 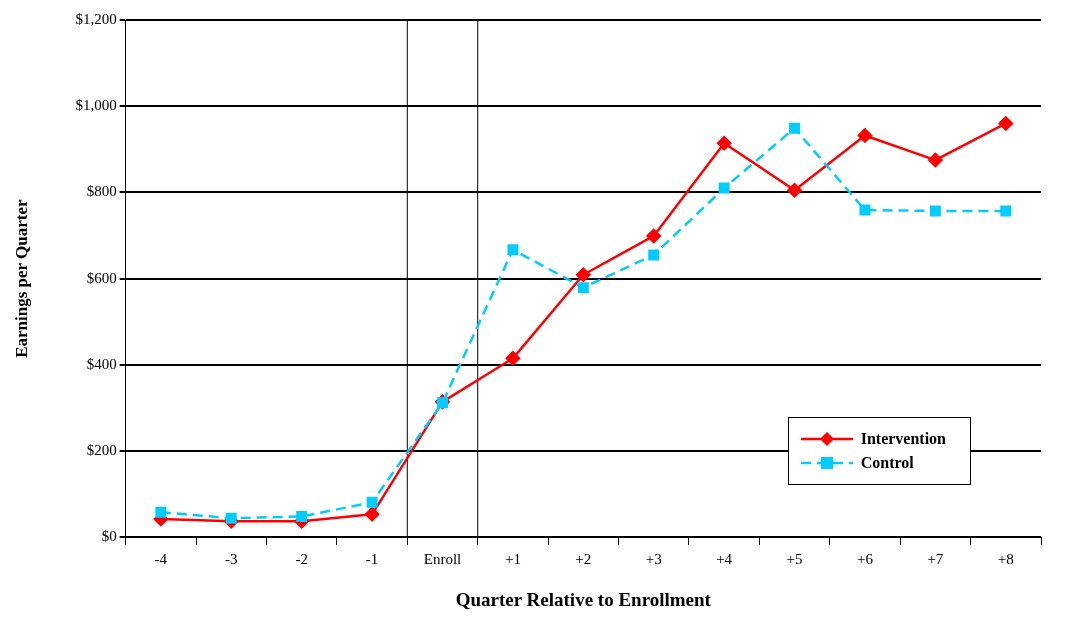 I want to click on y-axis-title: Earnings per Quarter, so click(x=21, y=278).